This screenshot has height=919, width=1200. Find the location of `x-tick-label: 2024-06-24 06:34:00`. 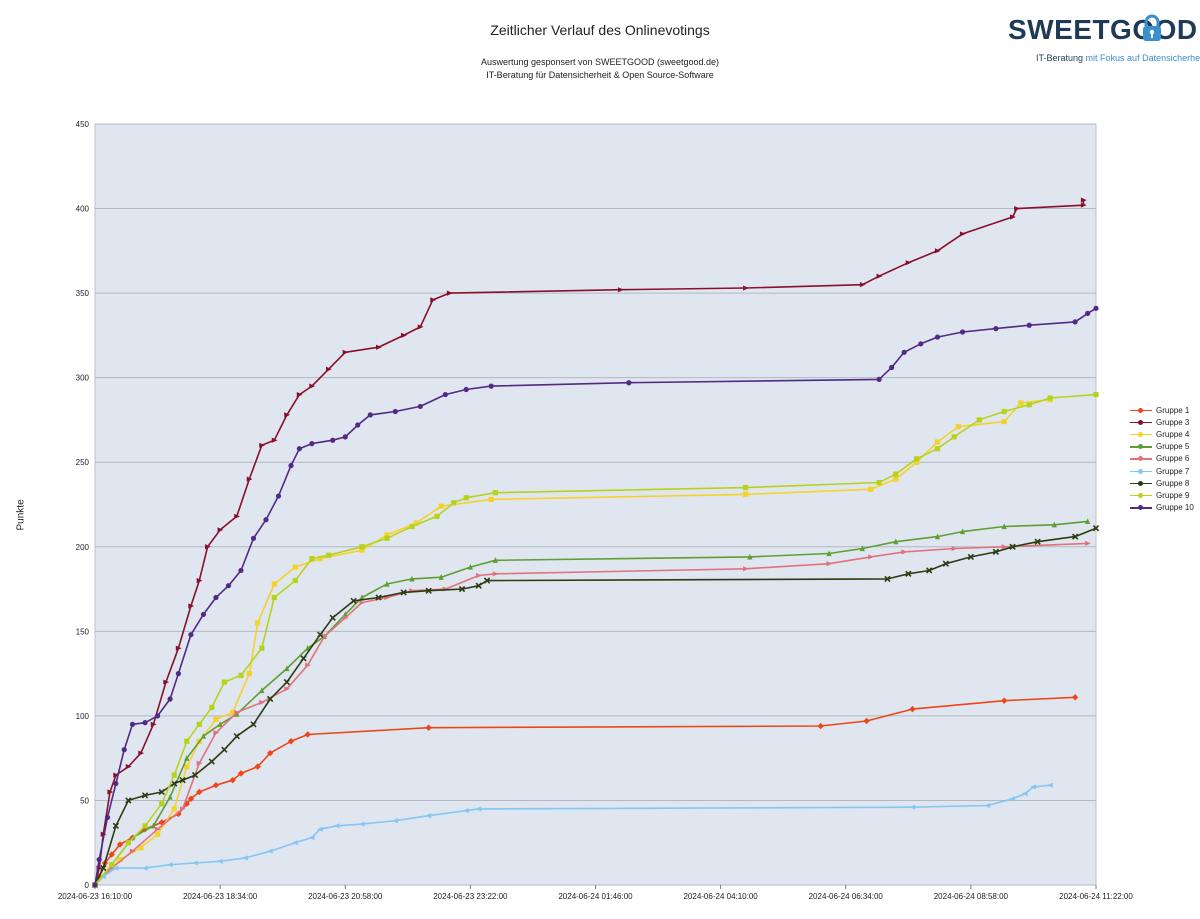

x-tick-label: 2024-06-24 06:34:00 is located at coordinates (846, 896).